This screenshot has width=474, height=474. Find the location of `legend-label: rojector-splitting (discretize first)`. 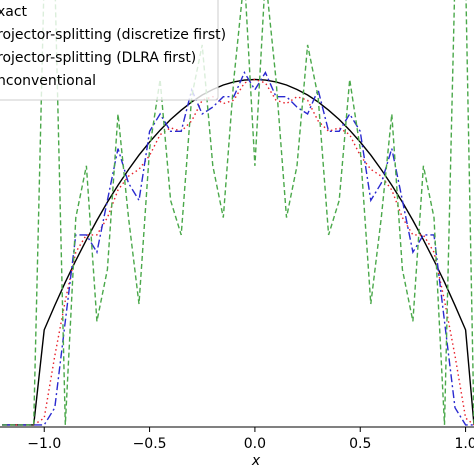

legend-label: rojector-splitting (discretize first) is located at coordinates (113, 35).